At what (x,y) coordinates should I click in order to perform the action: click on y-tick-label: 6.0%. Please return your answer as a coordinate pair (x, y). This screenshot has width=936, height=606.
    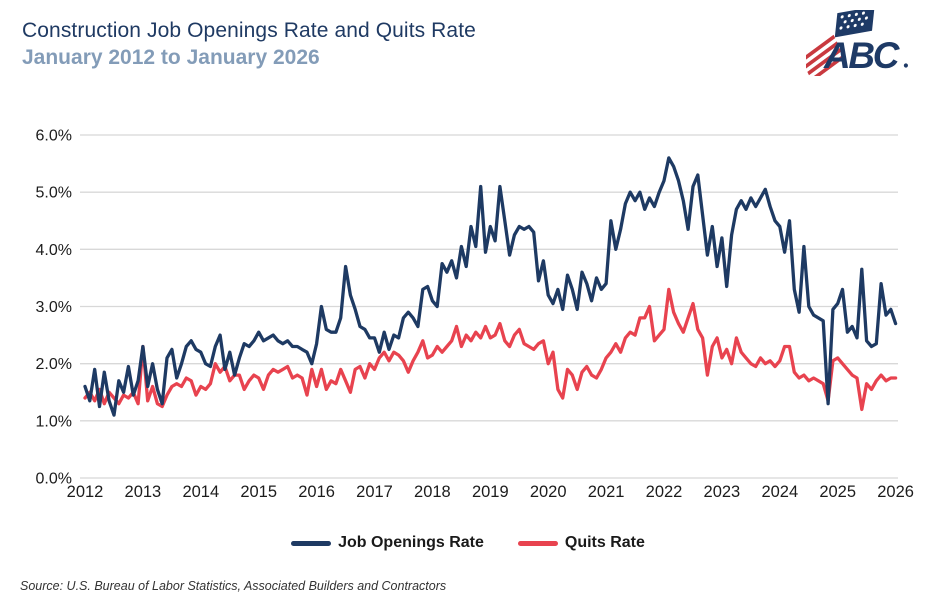
    Looking at the image, I should click on (54, 136).